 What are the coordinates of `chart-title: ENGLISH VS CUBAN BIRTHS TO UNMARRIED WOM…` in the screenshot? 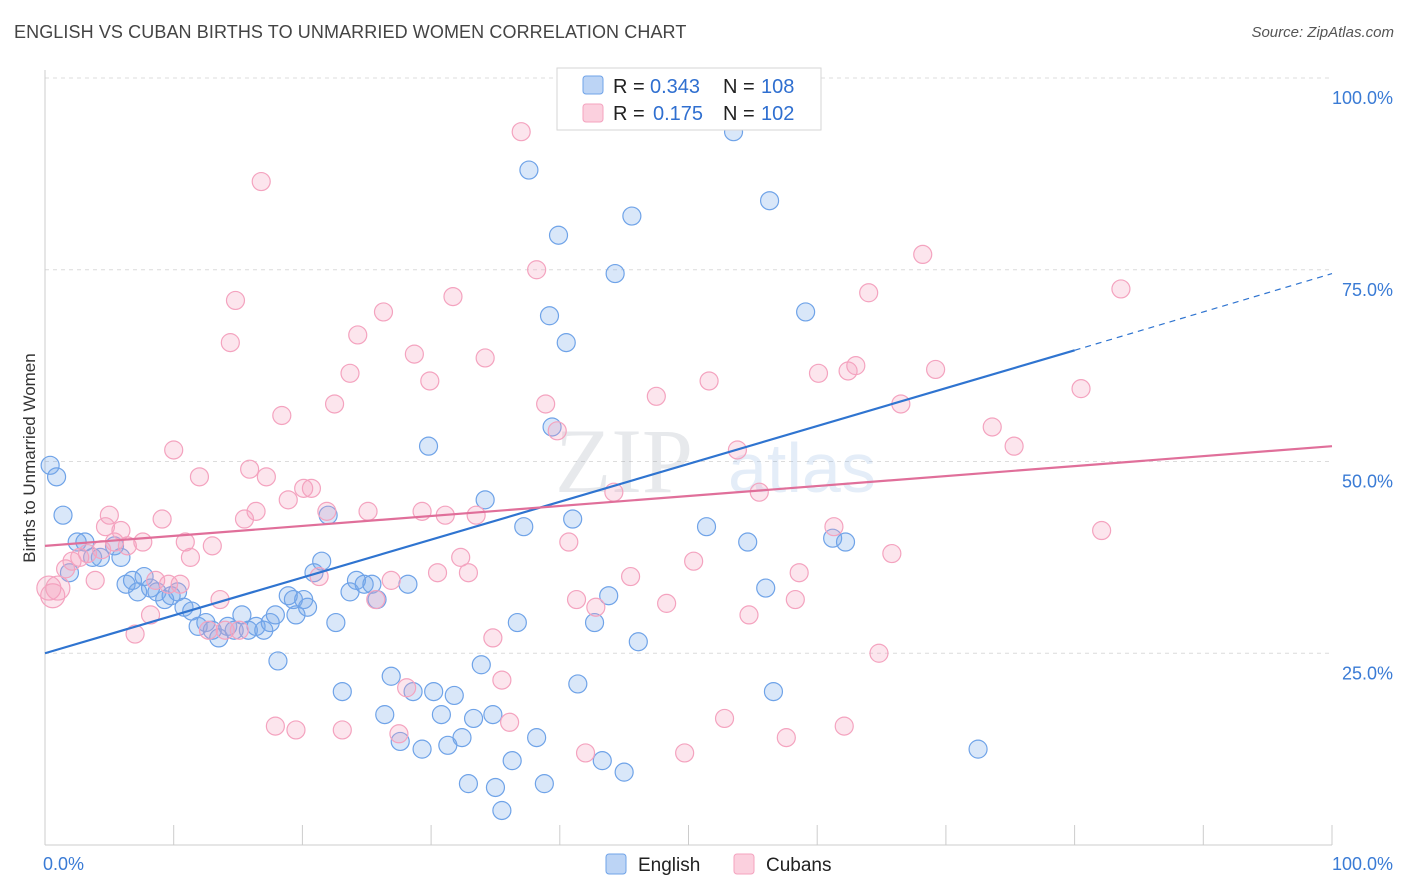 It's located at (350, 32).